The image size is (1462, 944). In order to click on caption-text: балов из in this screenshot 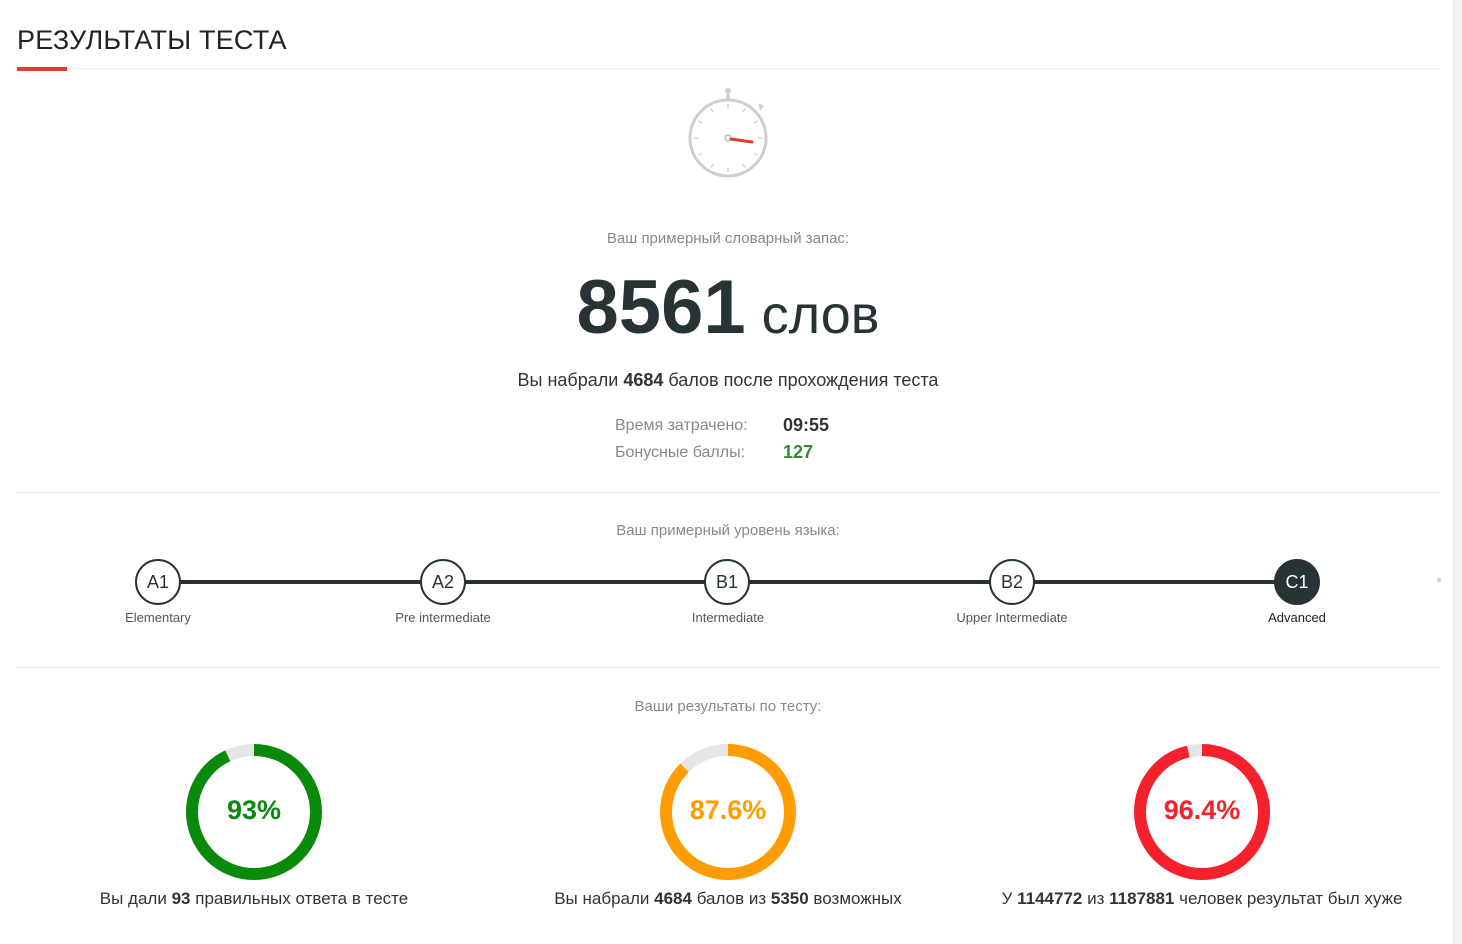, I will do `click(731, 898)`.